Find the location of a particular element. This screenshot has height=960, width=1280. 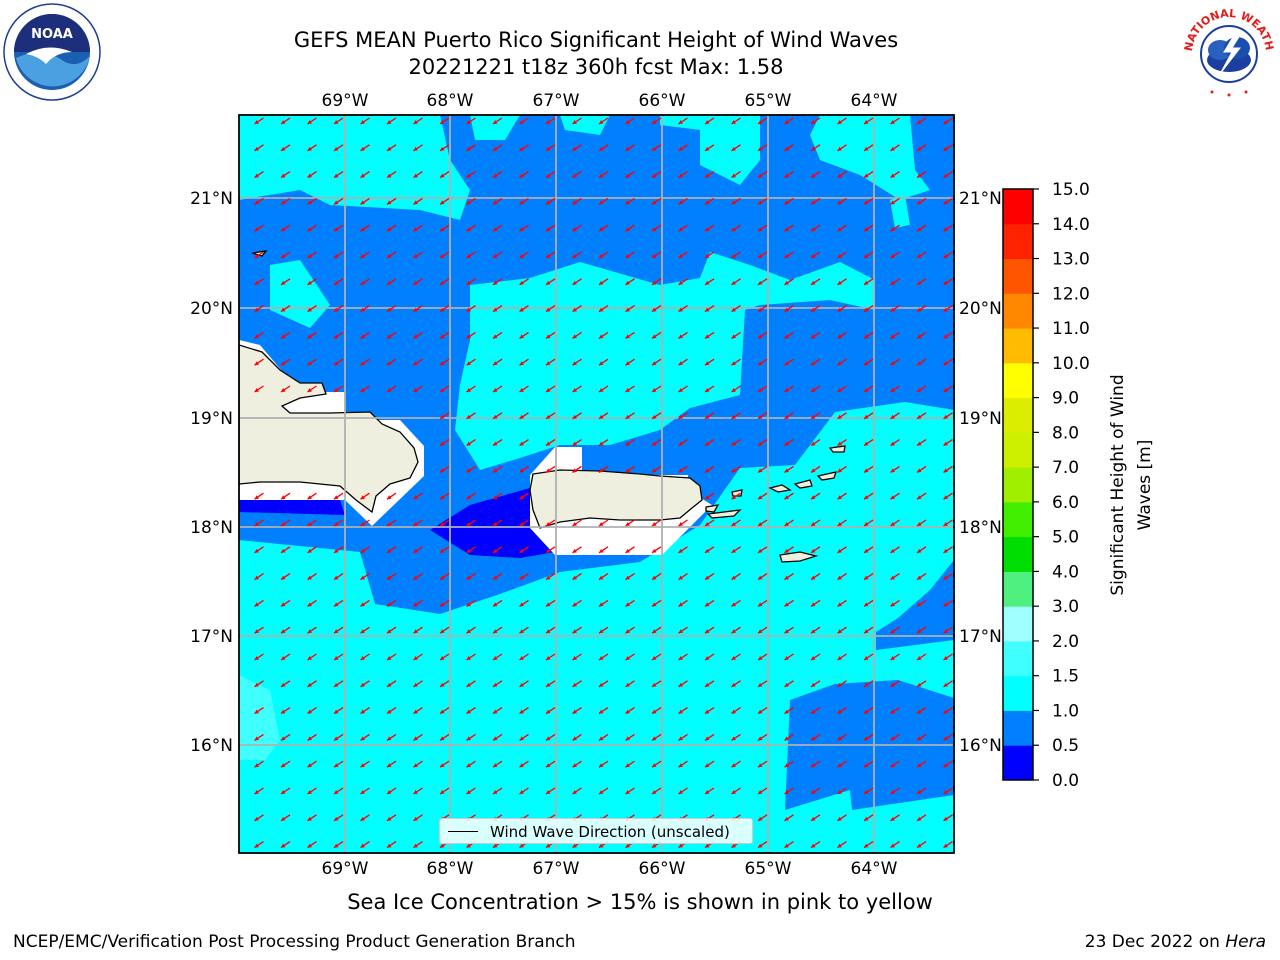

lon-label-bottom: 65°W is located at coordinates (768, 869).